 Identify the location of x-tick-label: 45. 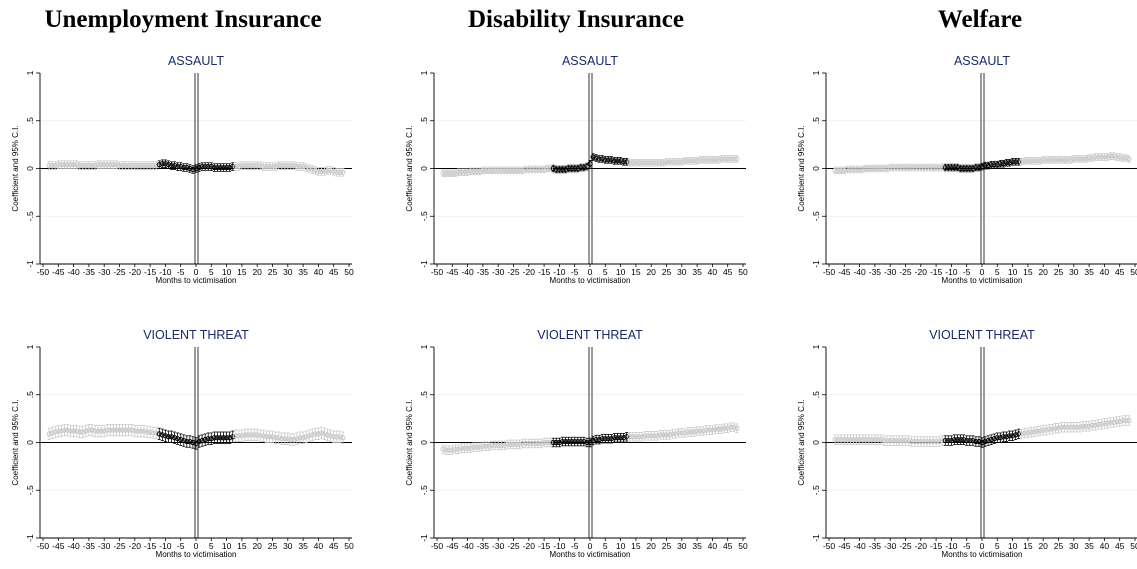
(1120, 272).